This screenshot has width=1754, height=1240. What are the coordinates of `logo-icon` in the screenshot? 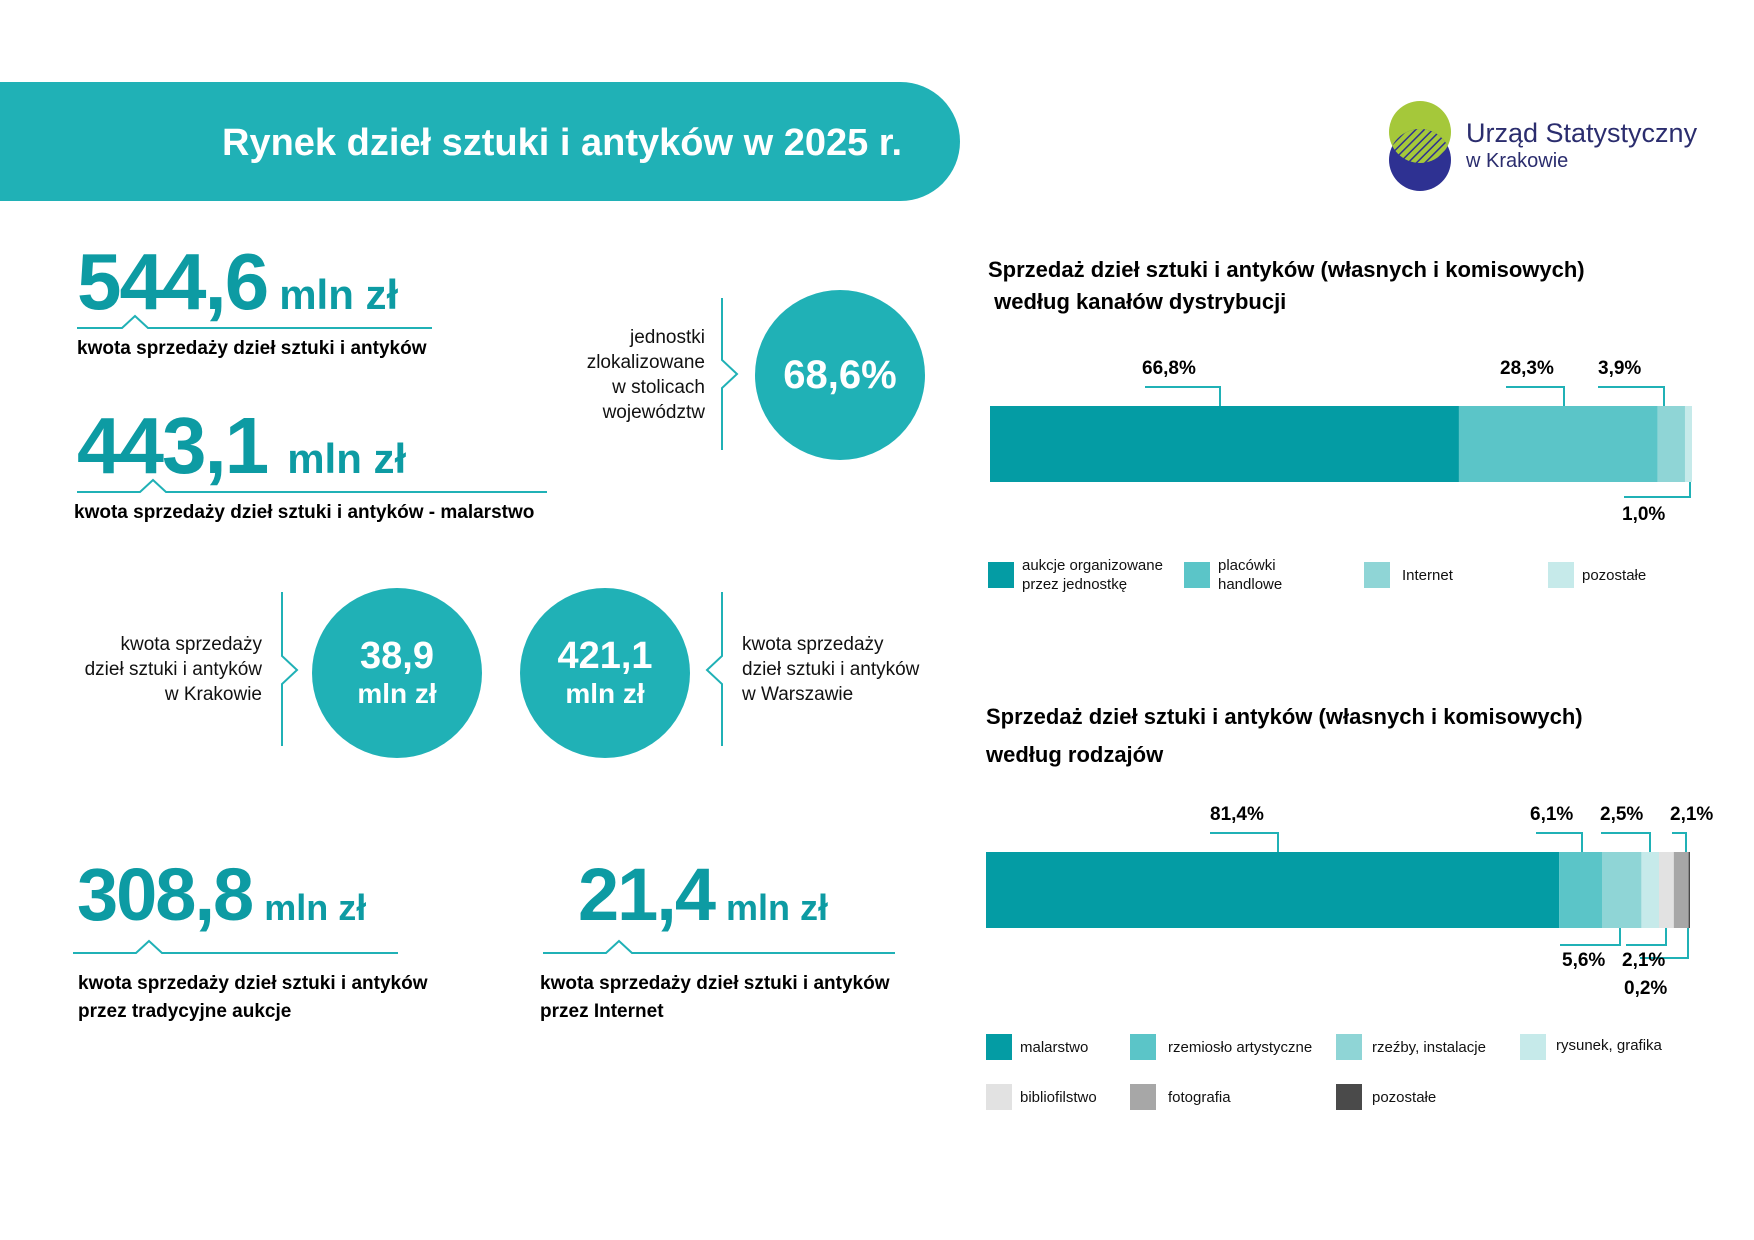 It's located at (1420, 146).